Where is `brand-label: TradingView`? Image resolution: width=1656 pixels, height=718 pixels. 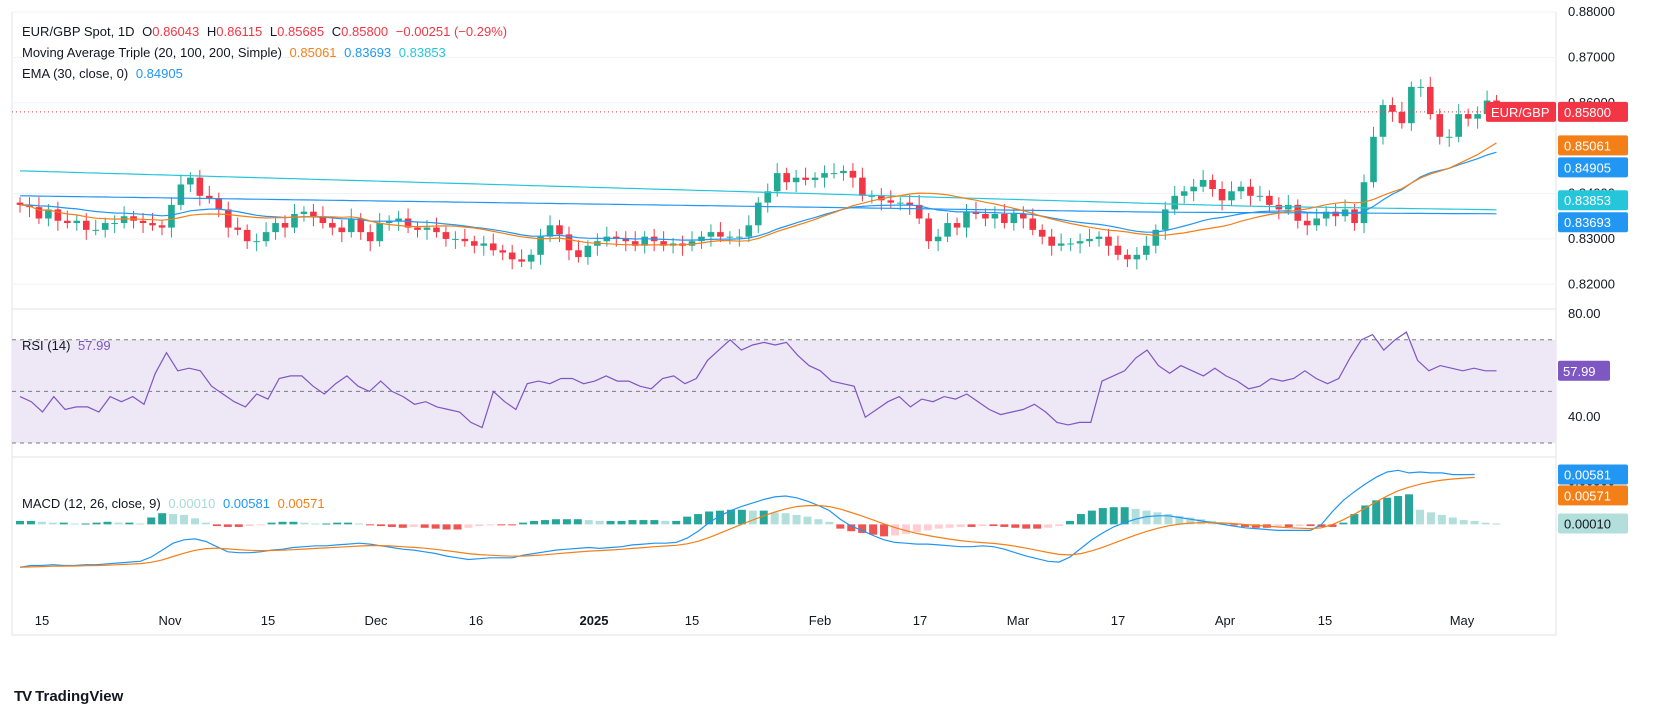
brand-label: TradingView is located at coordinates (79, 696).